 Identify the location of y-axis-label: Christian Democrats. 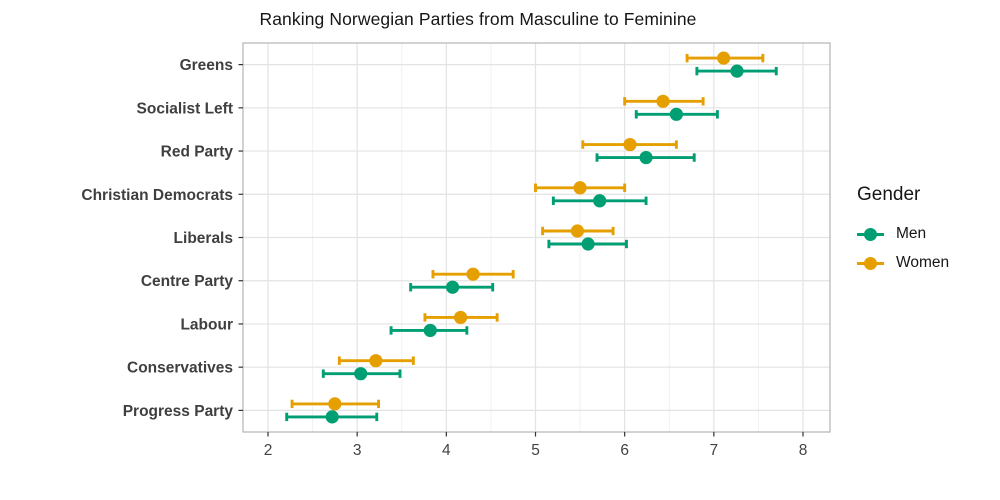
(157, 195).